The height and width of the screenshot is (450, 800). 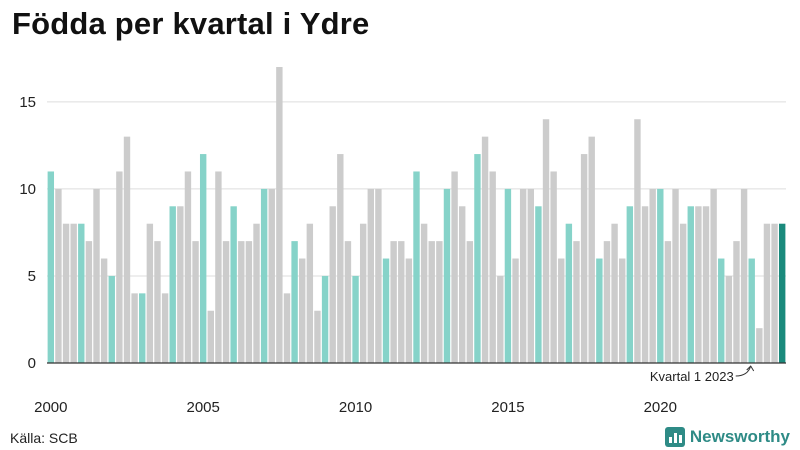 What do you see at coordinates (645, 284) in the screenshot?
I see `bar-2019-k3` at bounding box center [645, 284].